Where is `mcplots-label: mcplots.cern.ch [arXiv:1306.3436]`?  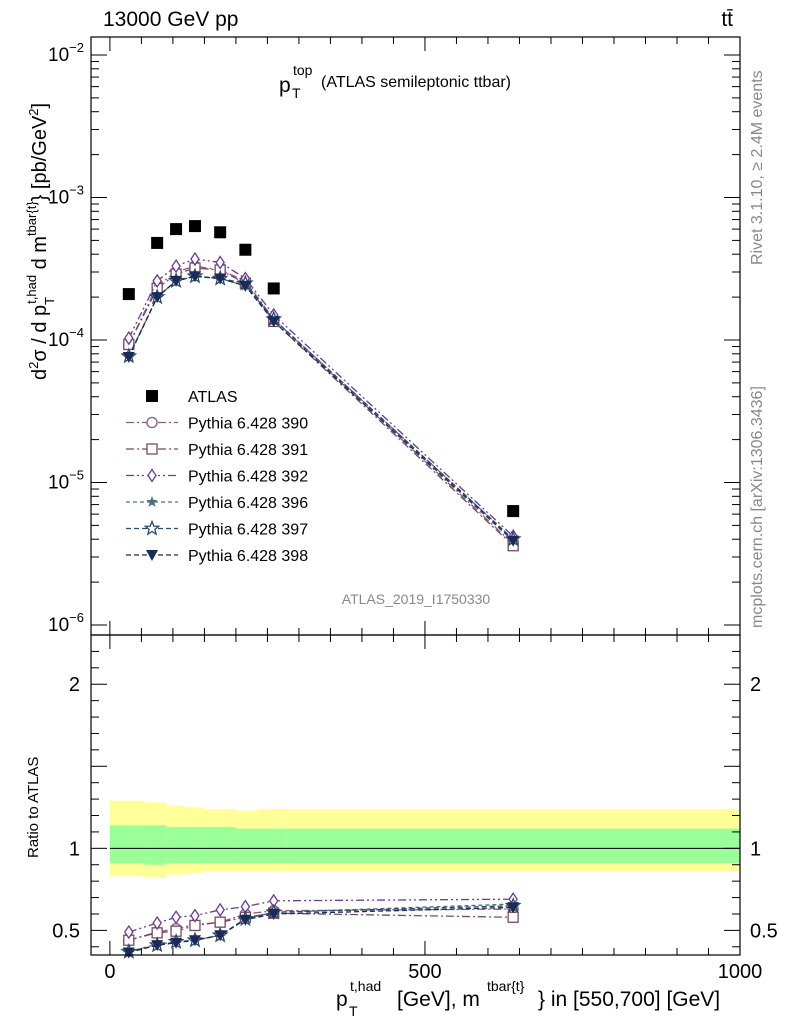 mcplots-label: mcplots.cern.ch [arXiv:1306.3436] is located at coordinates (757, 507).